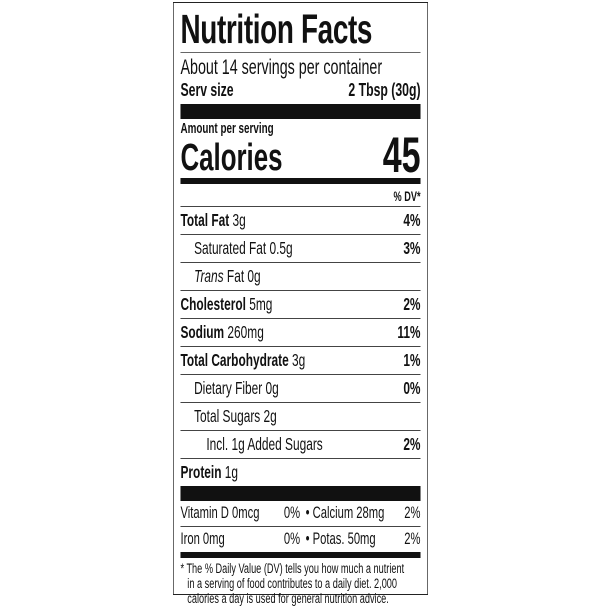  I want to click on nutrient-row-protein: Protein 1g, so click(300, 472).